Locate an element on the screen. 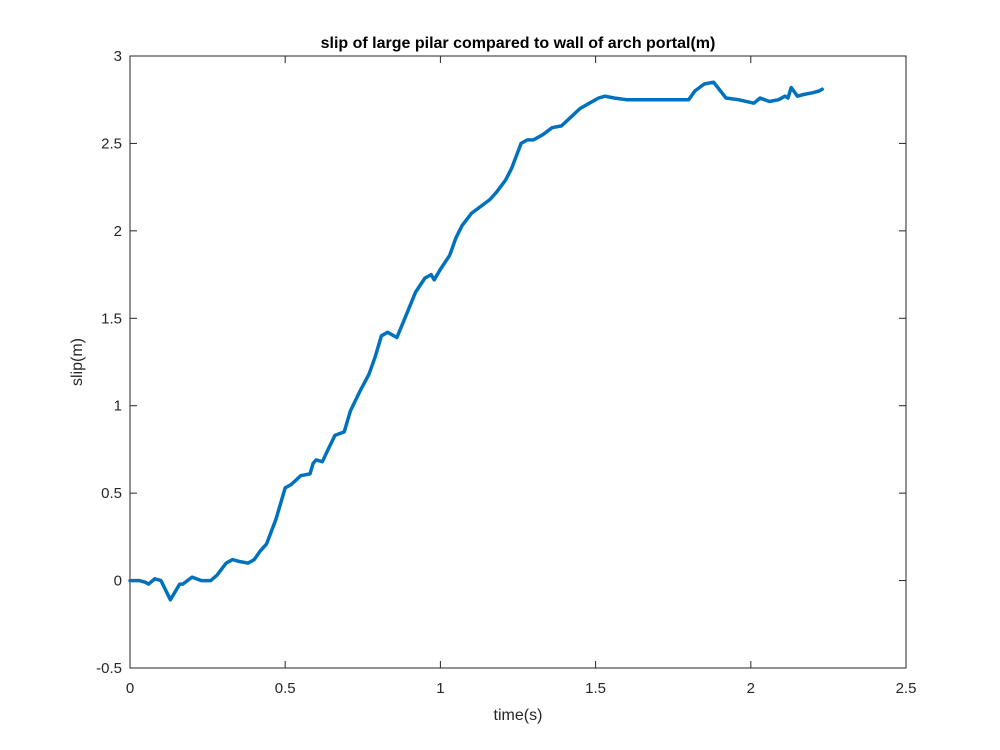  x-tick-label: 2 is located at coordinates (751, 688).